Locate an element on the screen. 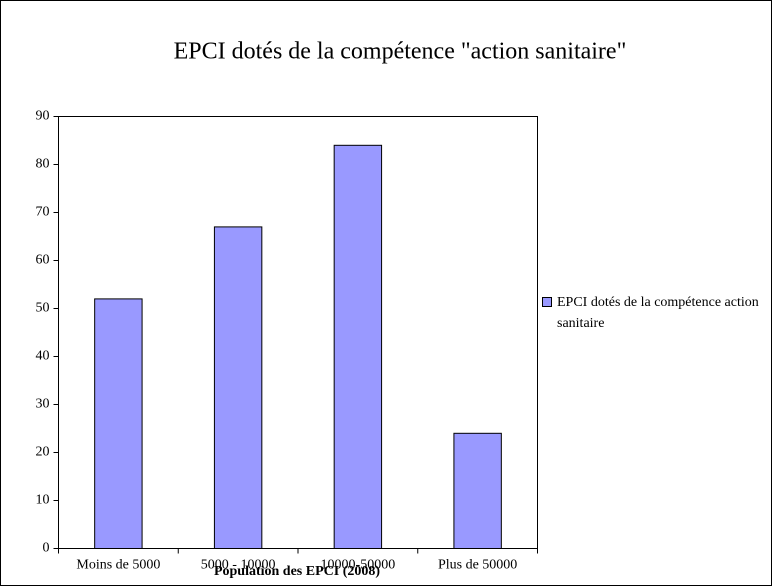 The width and height of the screenshot is (772, 586). x-tick-label: 5000 - 10000 is located at coordinates (238, 565).